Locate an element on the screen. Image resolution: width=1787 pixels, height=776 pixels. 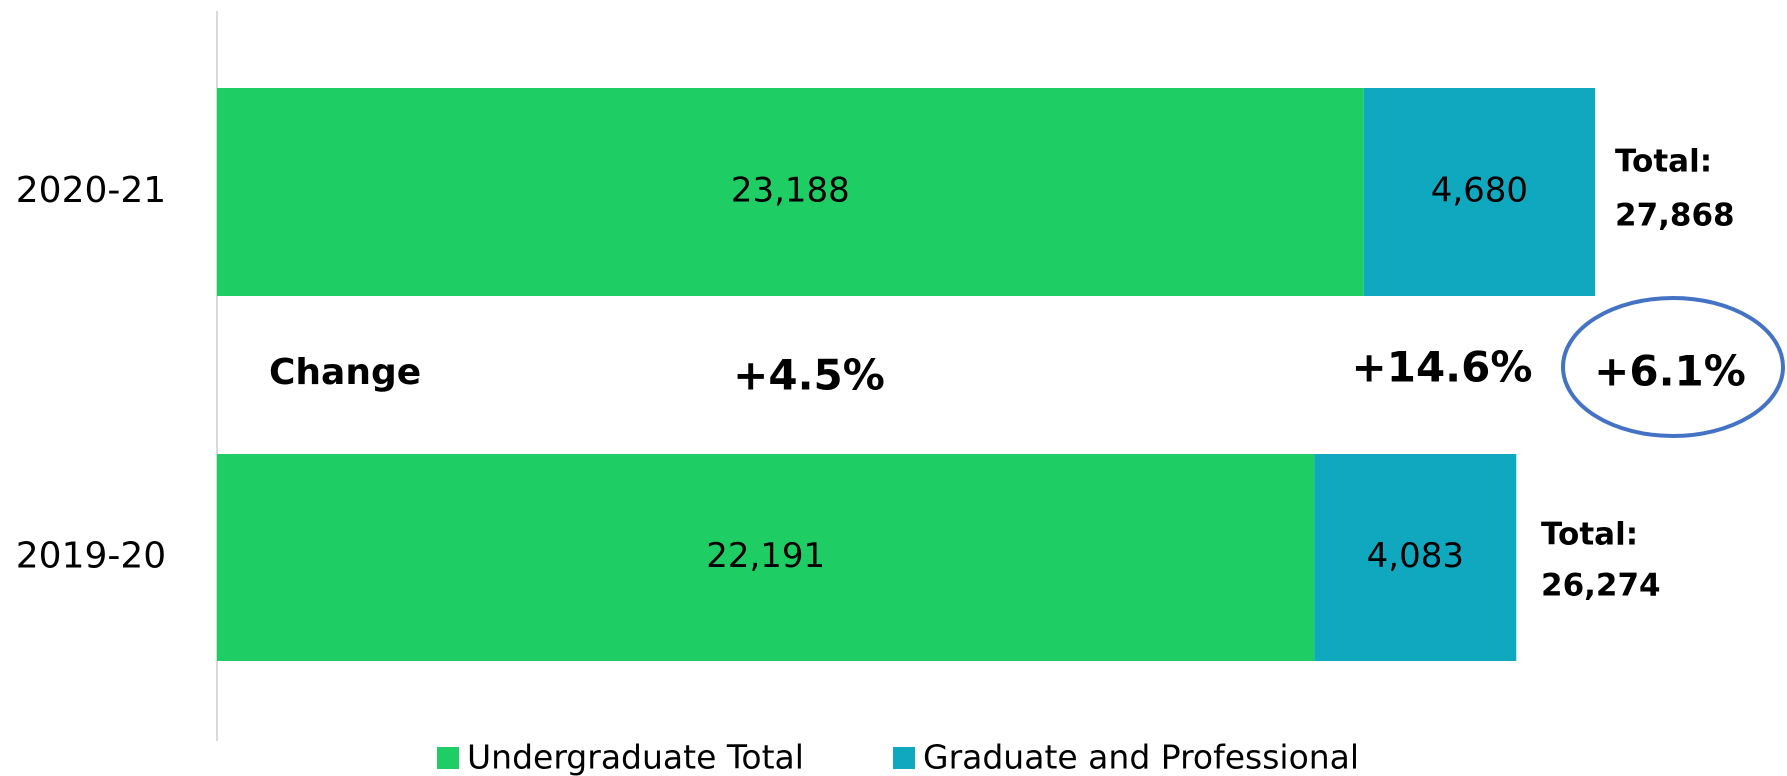
data-label: 22,191 is located at coordinates (765, 556).